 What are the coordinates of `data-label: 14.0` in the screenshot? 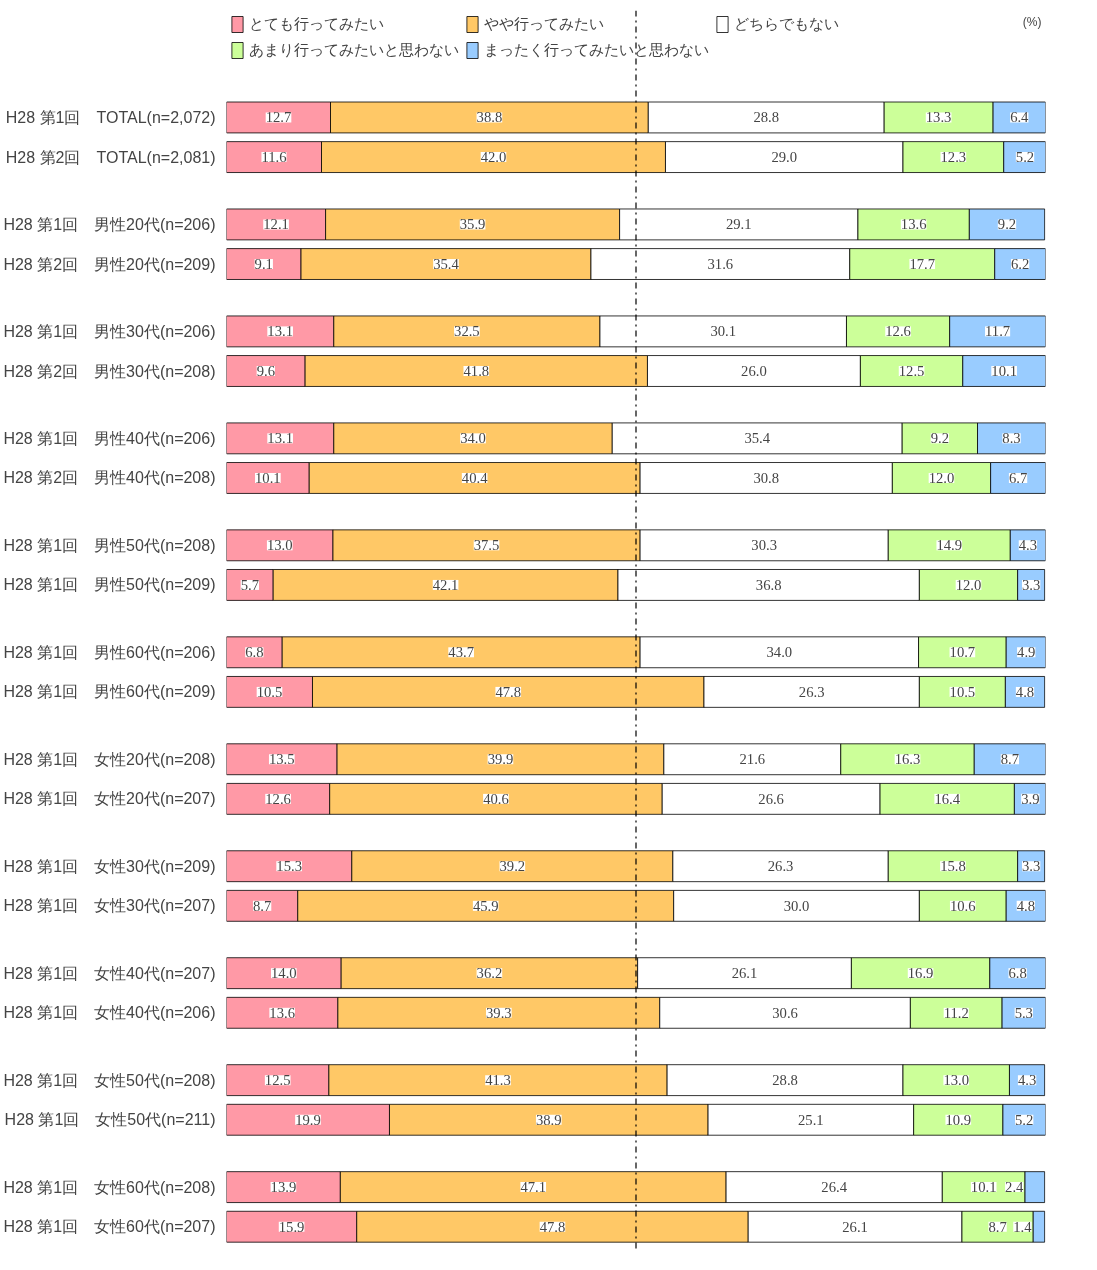 It's located at (284, 973).